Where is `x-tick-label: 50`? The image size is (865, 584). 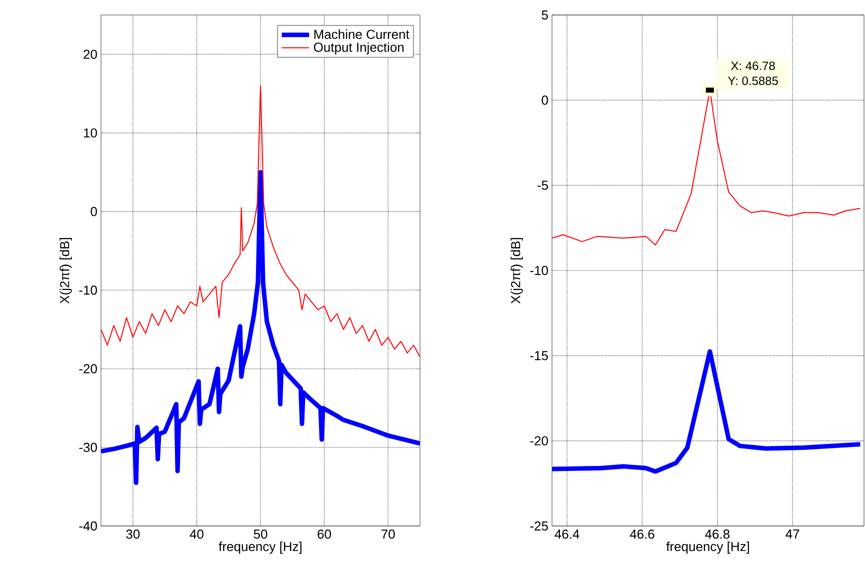 x-tick-label: 50 is located at coordinates (261, 534).